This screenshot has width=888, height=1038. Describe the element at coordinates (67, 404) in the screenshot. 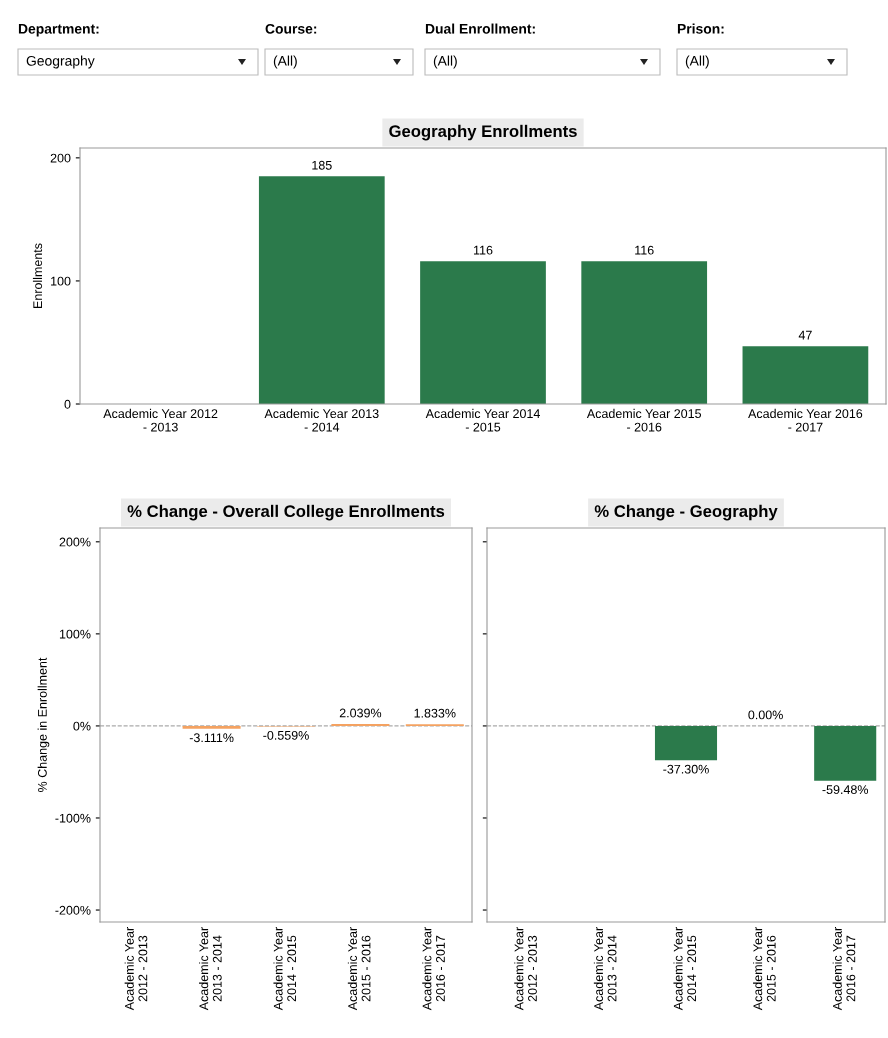

I see `y-tick-label: 0` at that location.